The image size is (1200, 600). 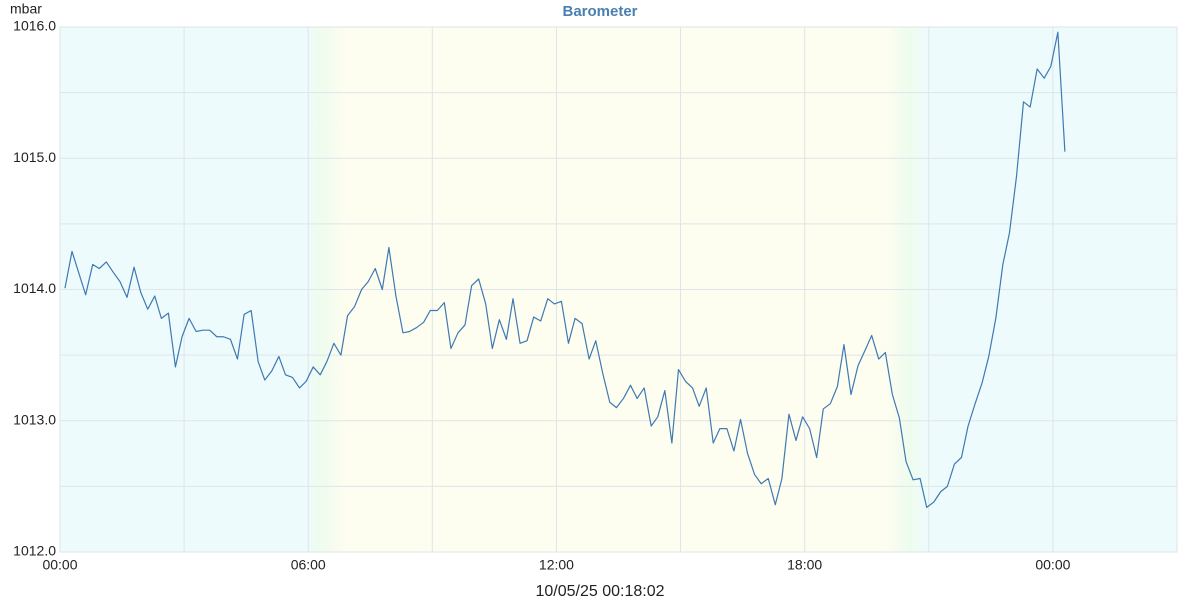 What do you see at coordinates (34, 551) in the screenshot?
I see `y-tick-label: 1012.0` at bounding box center [34, 551].